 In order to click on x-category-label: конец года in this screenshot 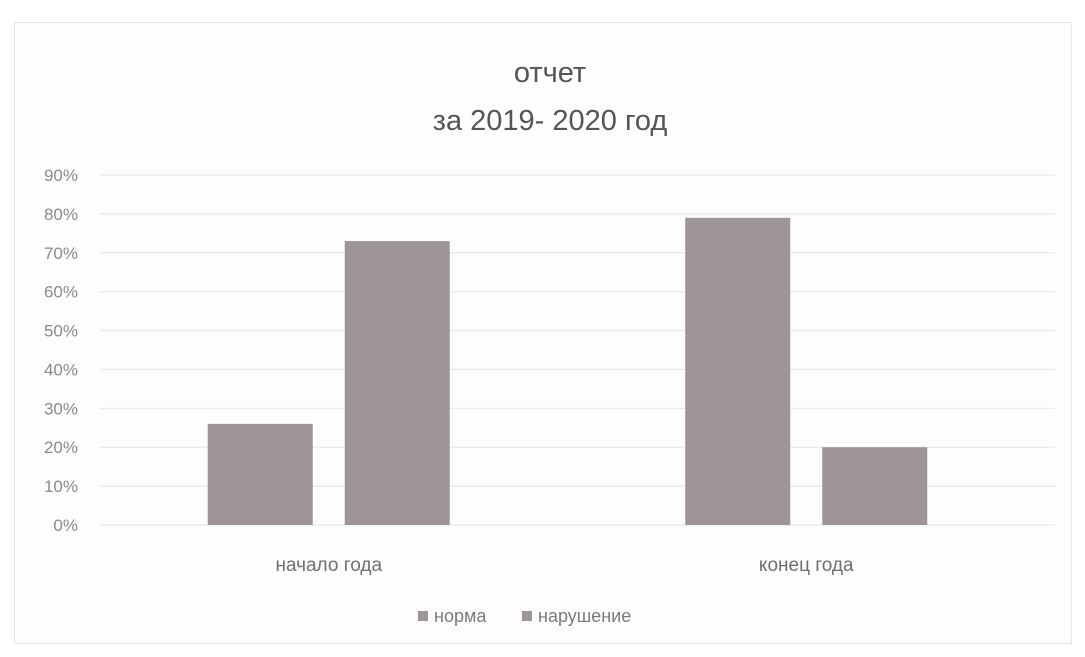, I will do `click(806, 565)`.